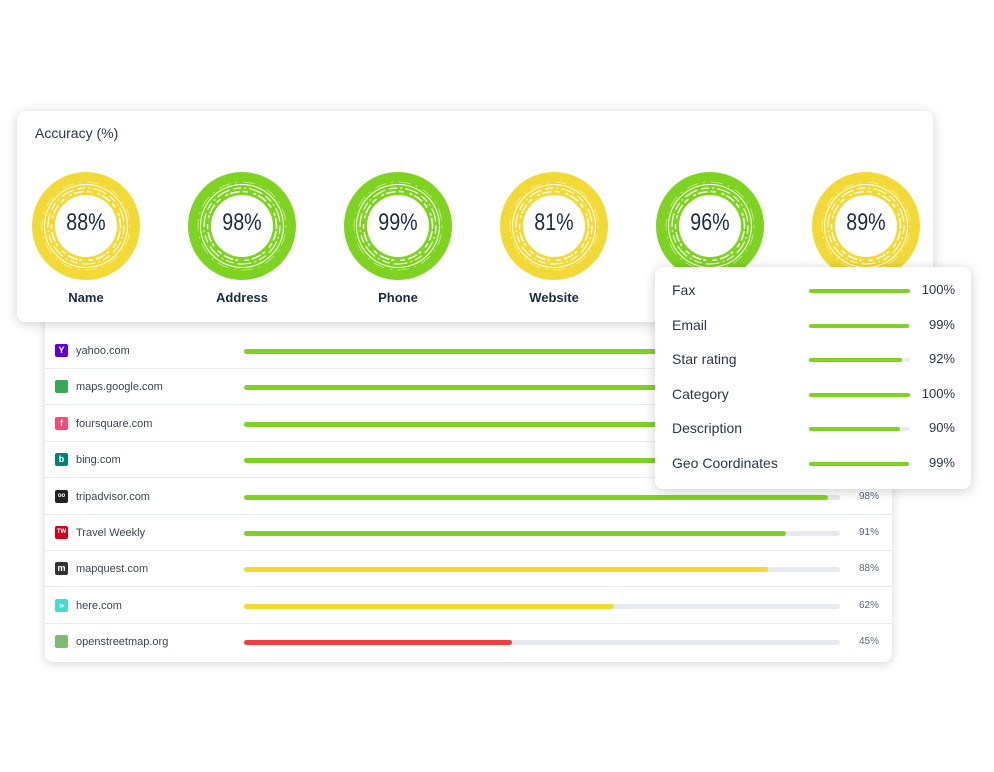  What do you see at coordinates (868, 569) in the screenshot?
I see `site-percent: 88%` at bounding box center [868, 569].